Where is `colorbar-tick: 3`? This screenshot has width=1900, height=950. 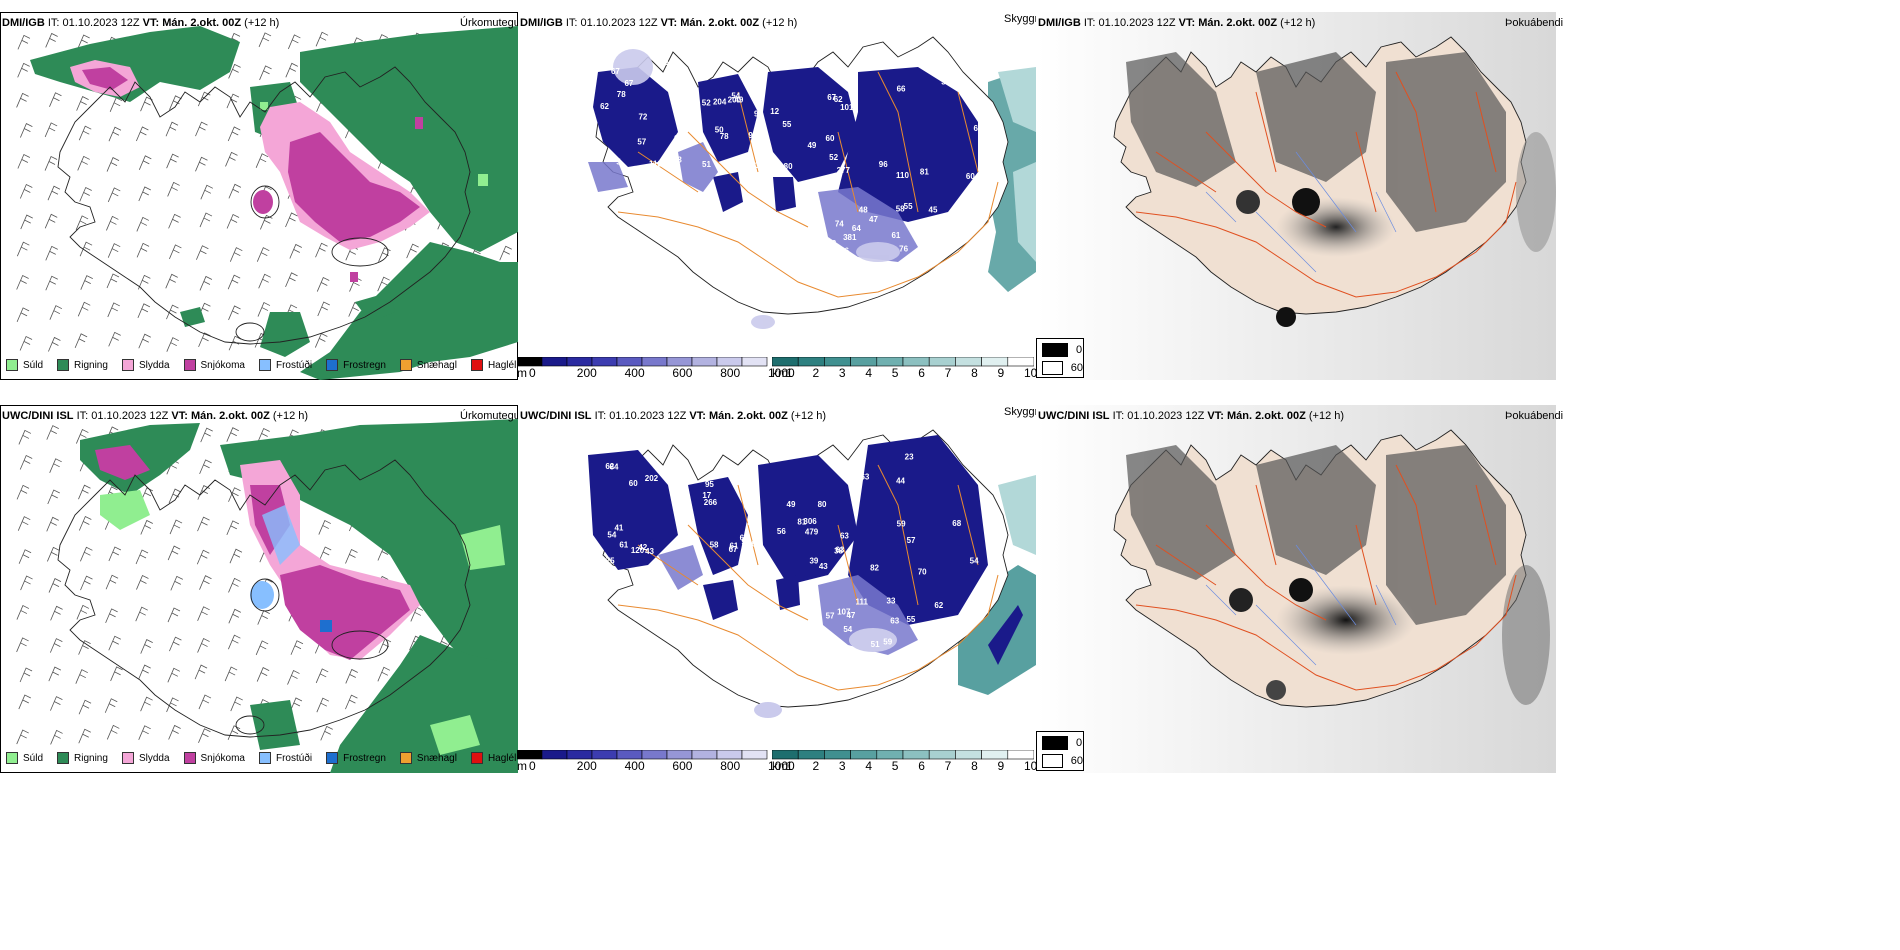
colorbar-tick: 3 is located at coordinates (842, 766).